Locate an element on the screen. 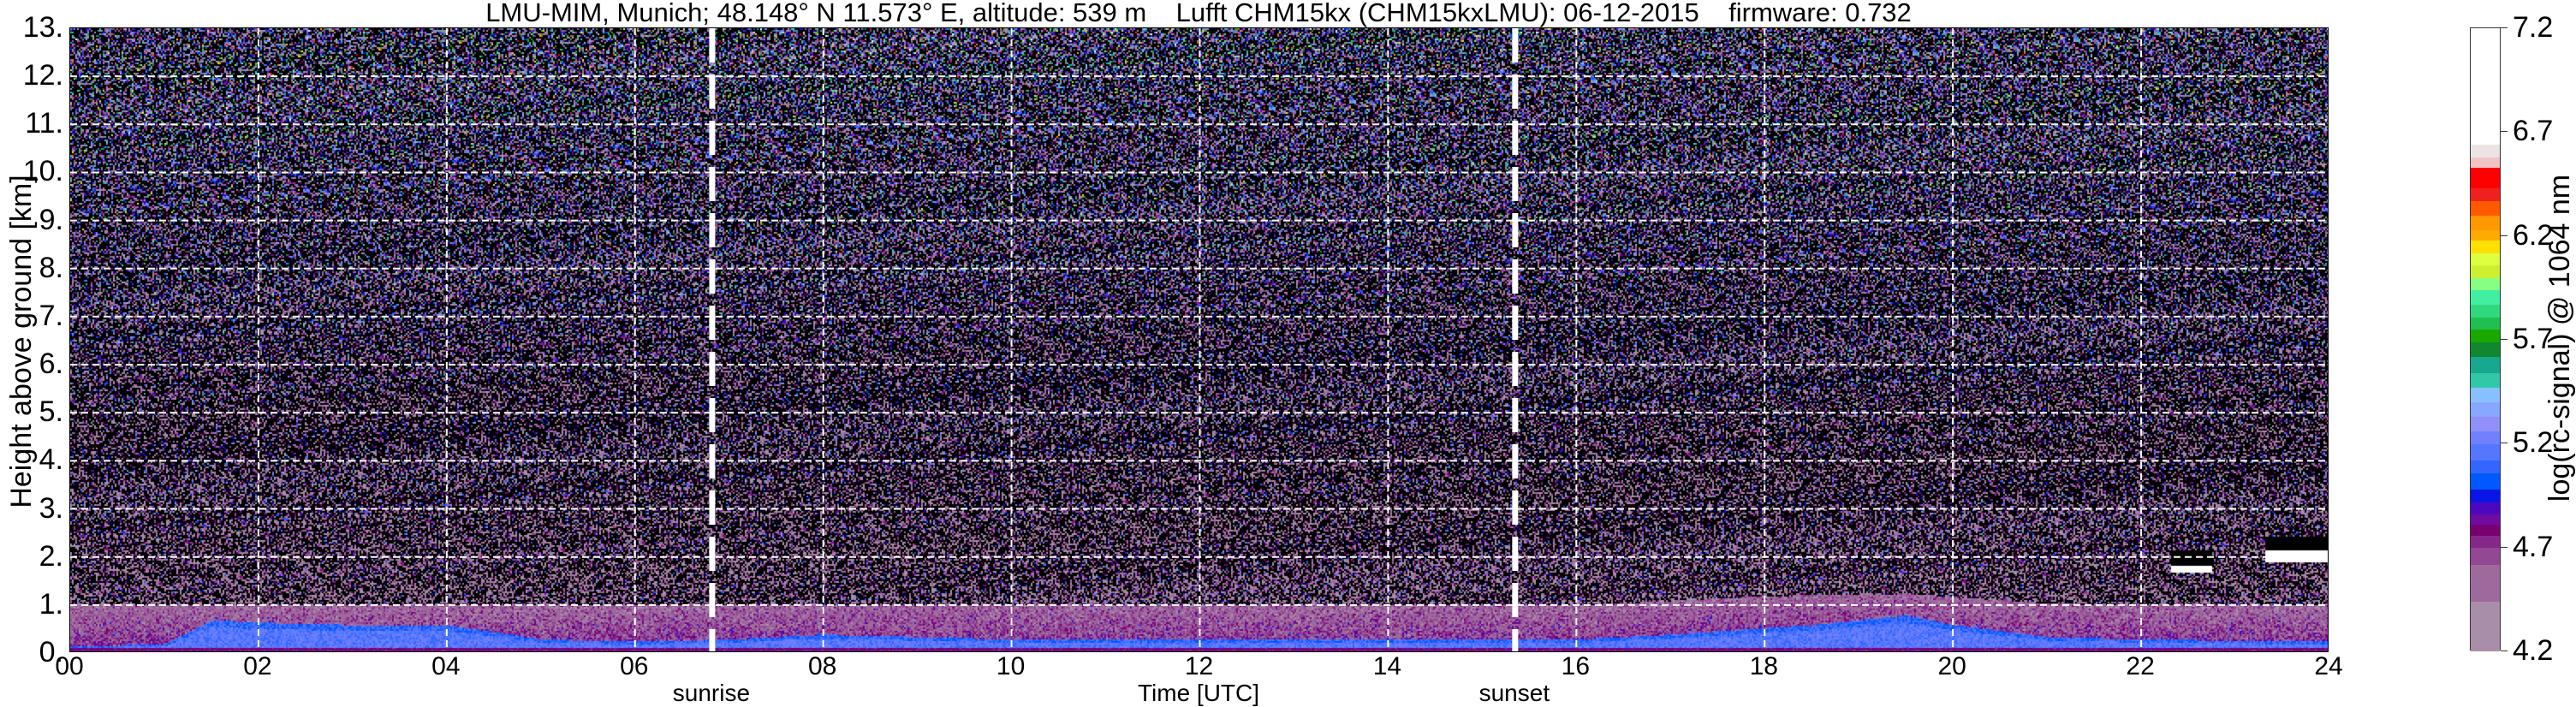 The image size is (2576, 707). y-tick-label: 12. is located at coordinates (42, 75).